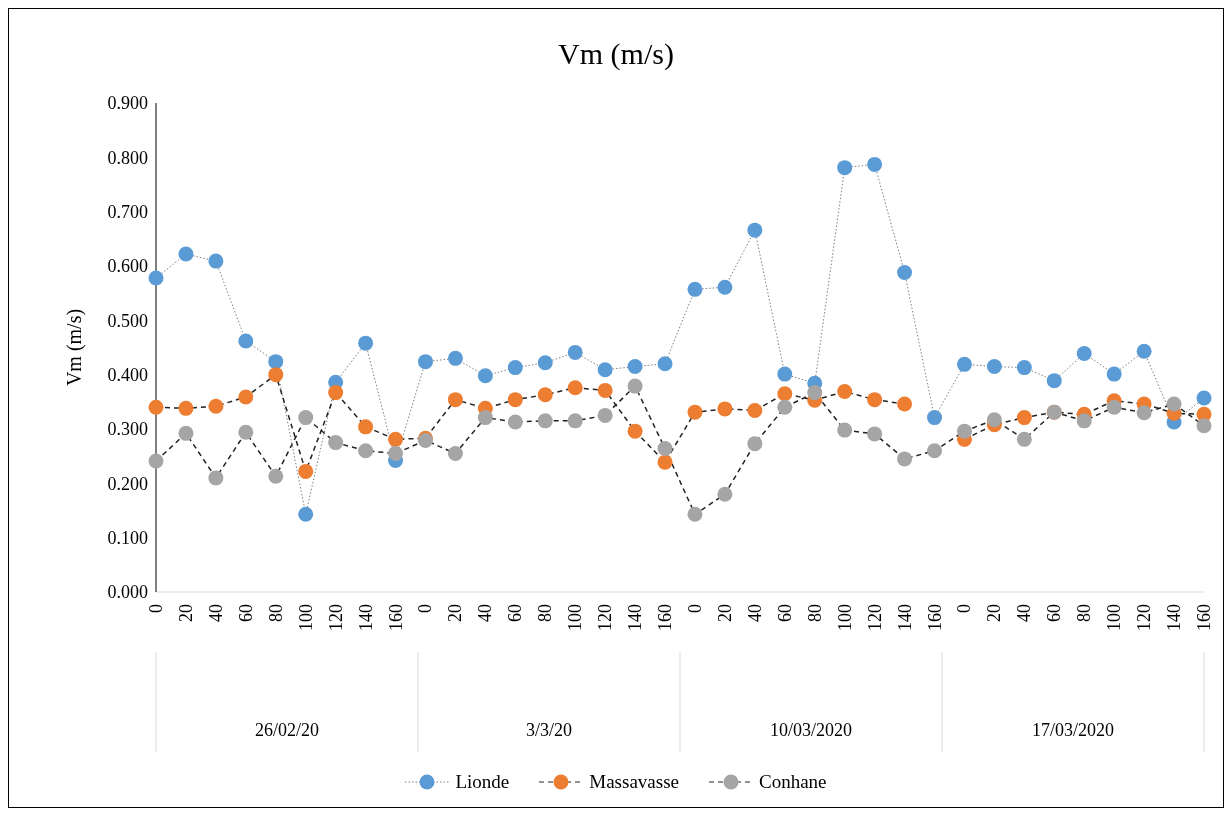 The width and height of the screenshot is (1232, 816). What do you see at coordinates (127, 157) in the screenshot?
I see `y-tick-label: 0.800` at bounding box center [127, 157].